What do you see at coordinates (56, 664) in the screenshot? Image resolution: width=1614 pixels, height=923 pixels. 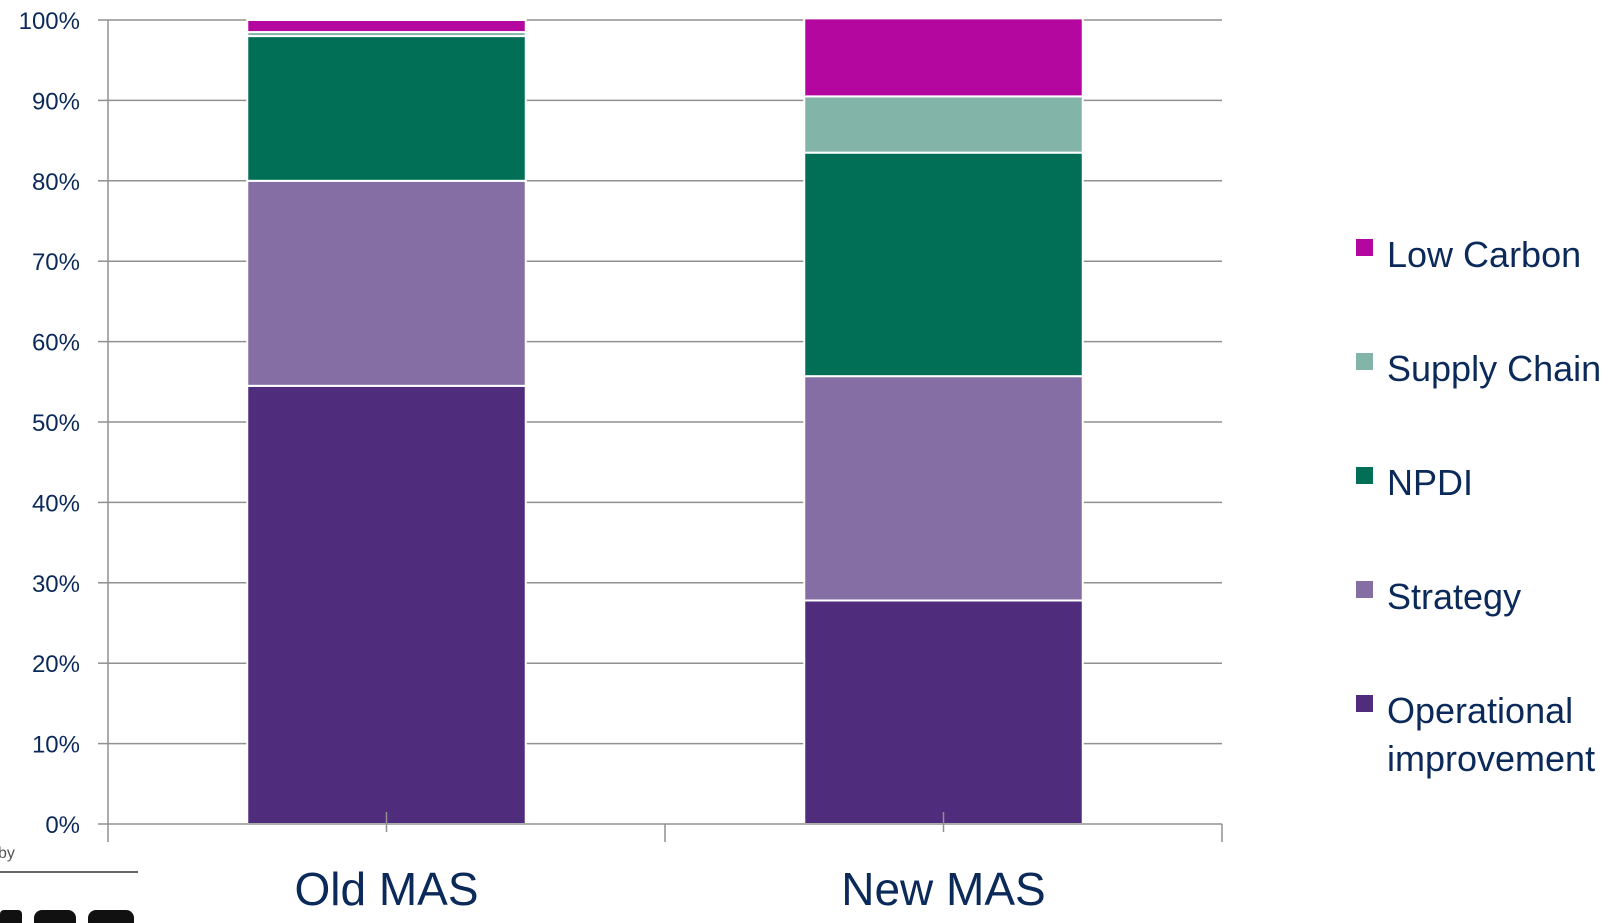 I see `y-tick-label: 20%` at bounding box center [56, 664].